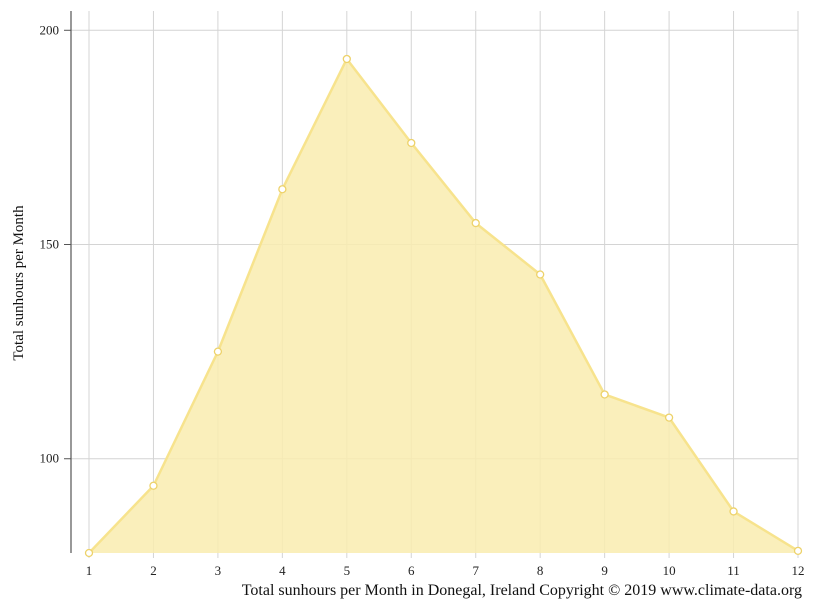 This screenshot has height=611, width=815. What do you see at coordinates (798, 570) in the screenshot?
I see `x-tick-label-12: 12` at bounding box center [798, 570].